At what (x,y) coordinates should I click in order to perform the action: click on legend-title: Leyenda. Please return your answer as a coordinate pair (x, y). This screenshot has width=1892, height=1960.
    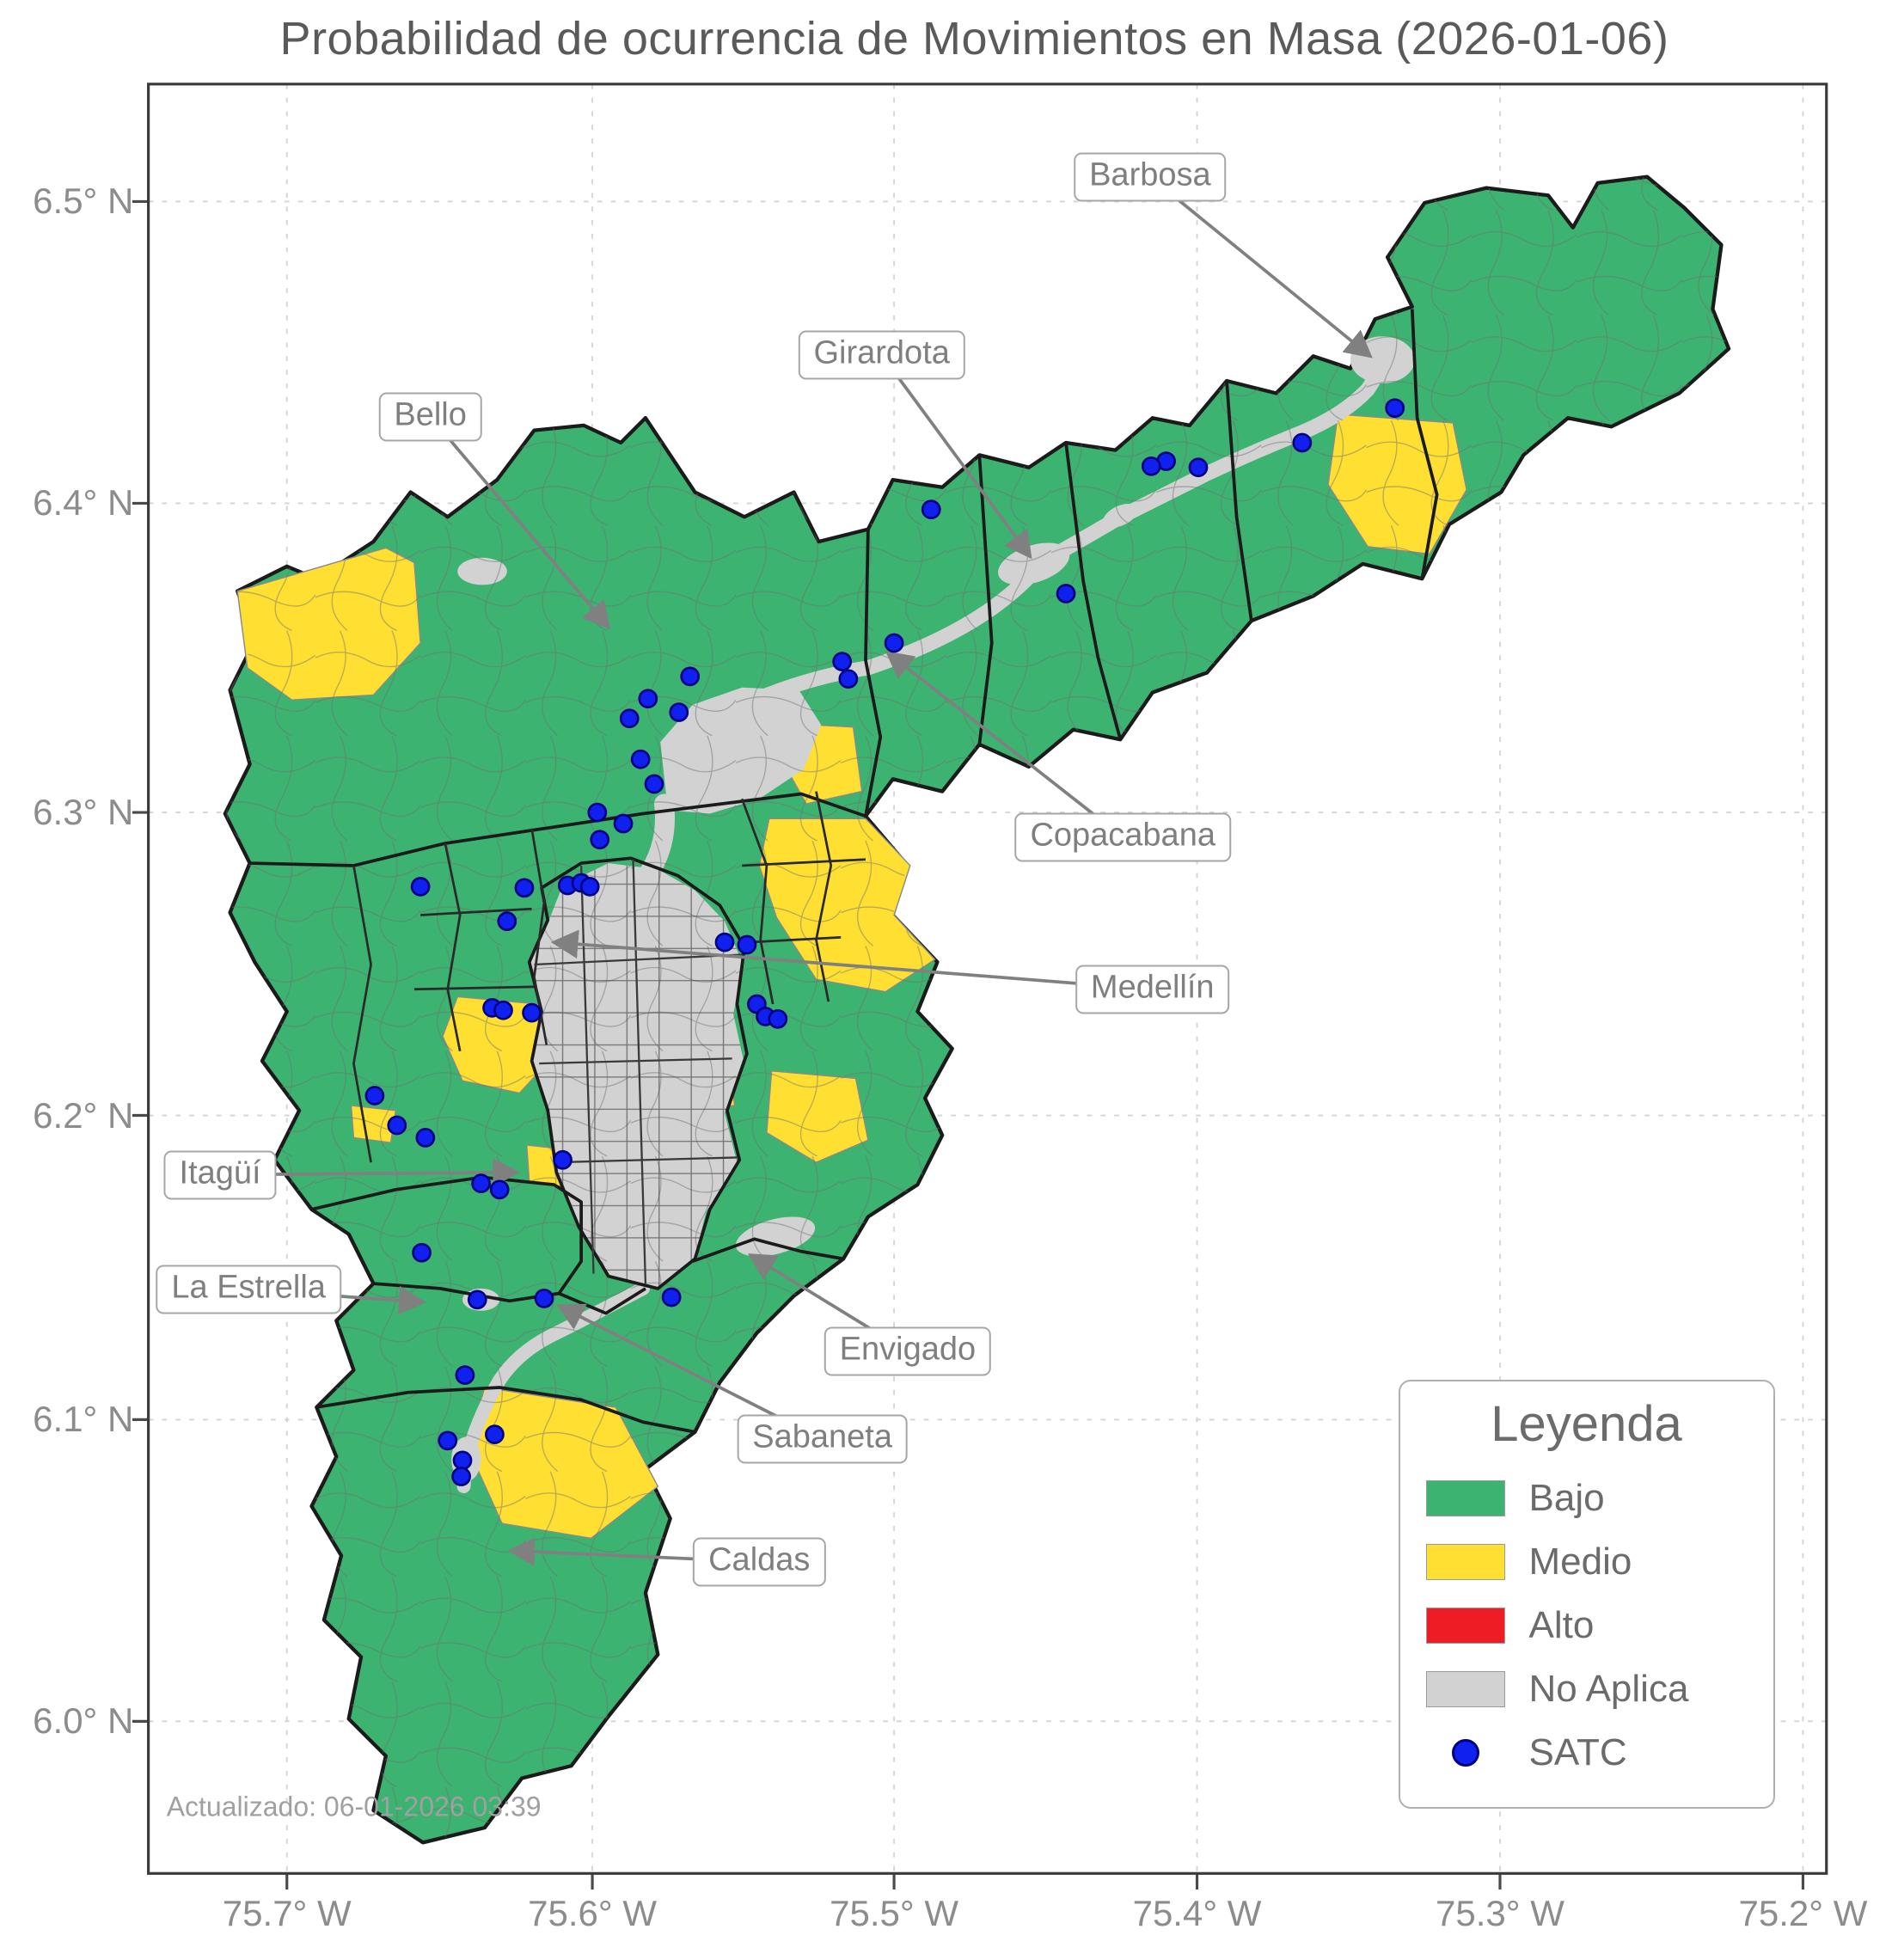
    Looking at the image, I should click on (1586, 1424).